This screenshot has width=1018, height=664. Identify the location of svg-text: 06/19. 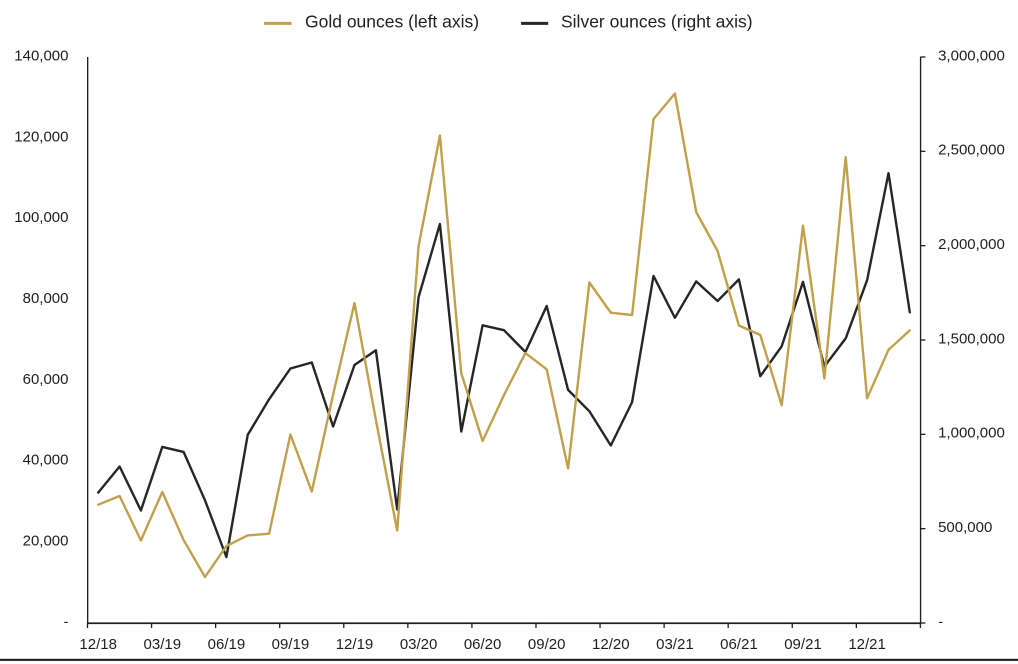
(227, 644).